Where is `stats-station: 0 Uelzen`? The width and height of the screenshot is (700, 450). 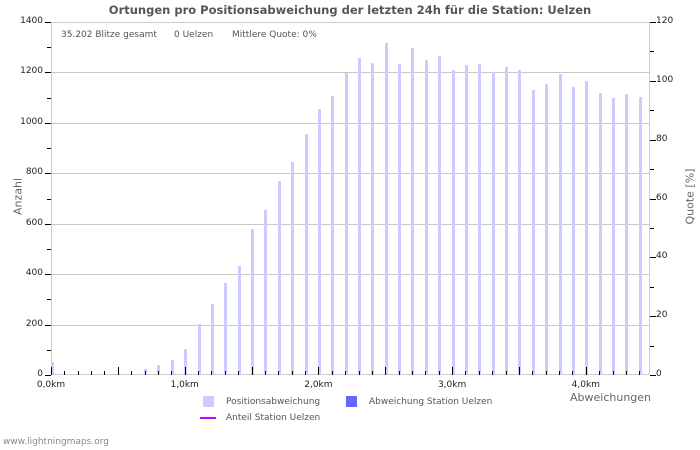
stats-station: 0 Uelzen is located at coordinates (194, 35).